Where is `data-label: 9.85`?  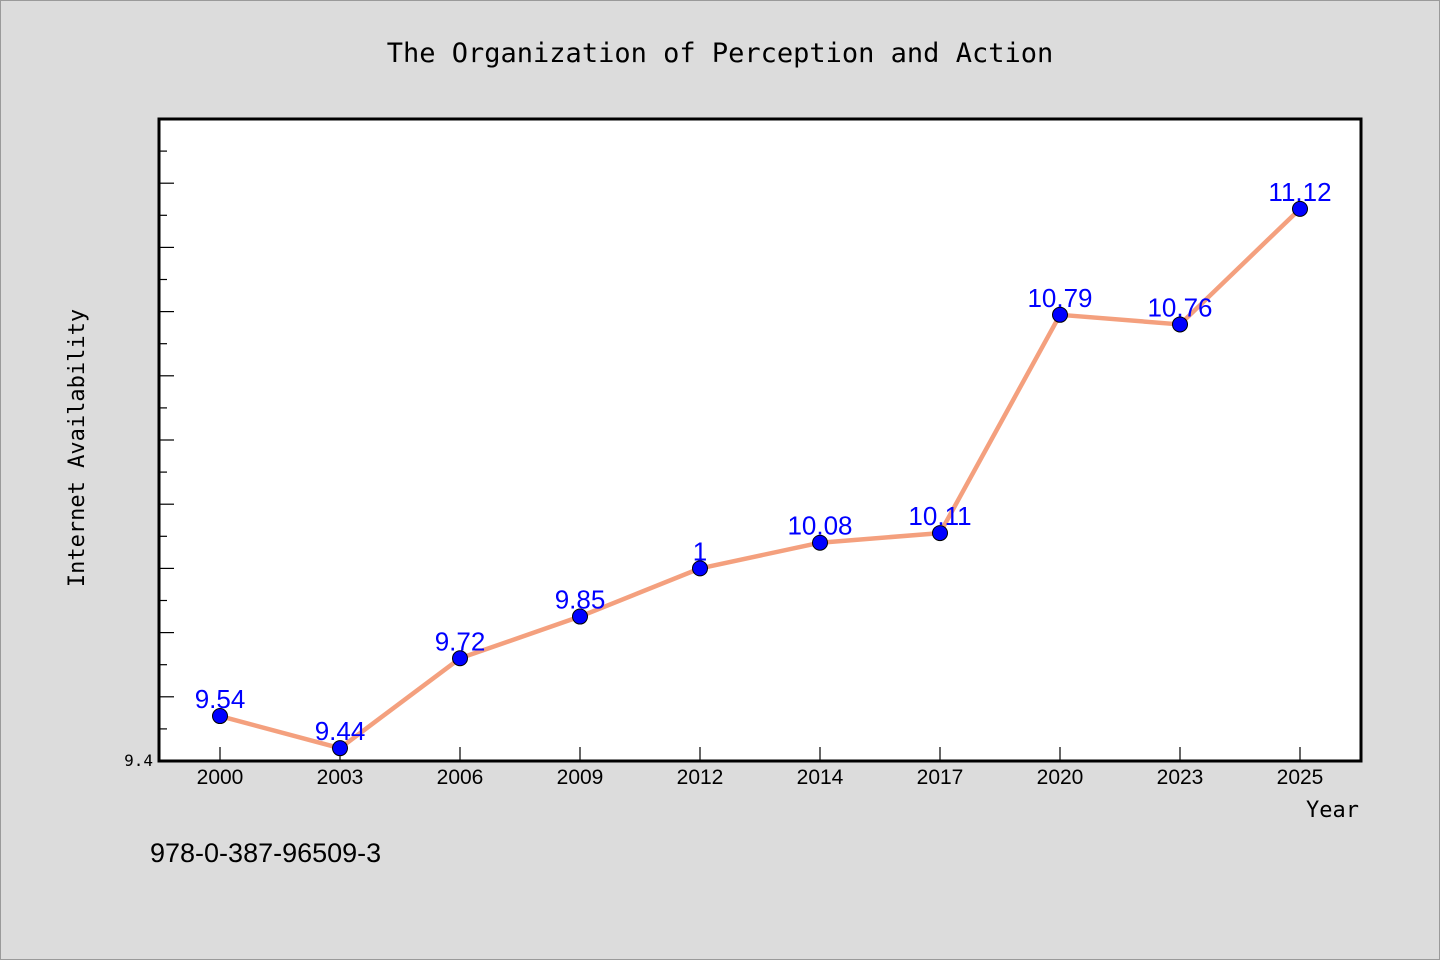
data-label: 9.85 is located at coordinates (580, 600).